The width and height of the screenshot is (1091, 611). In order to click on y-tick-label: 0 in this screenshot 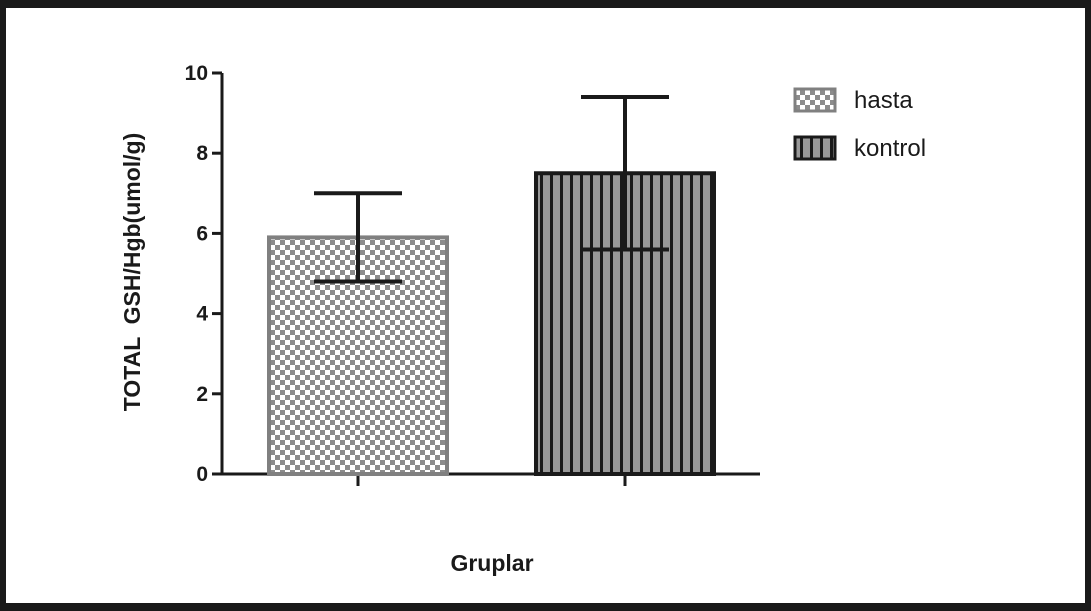, I will do `click(202, 474)`.